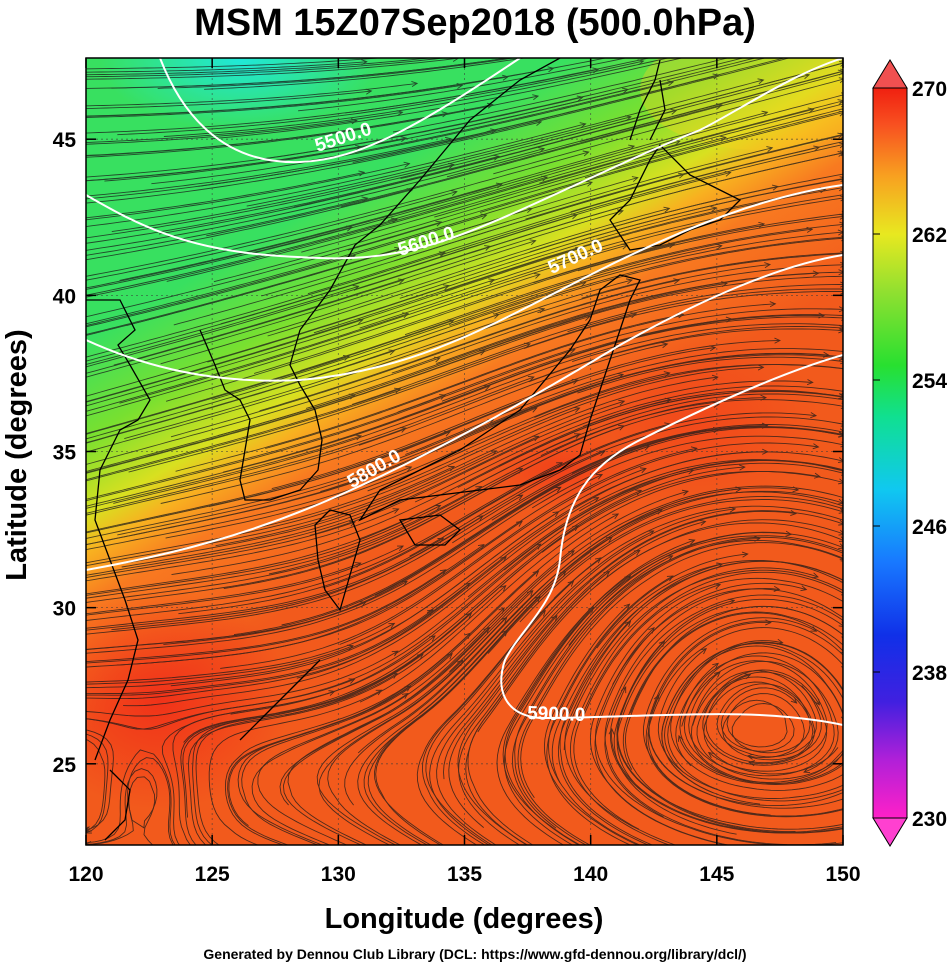  Describe the element at coordinates (890, 74) in the screenshot. I see `colorbar-extend-max` at that location.